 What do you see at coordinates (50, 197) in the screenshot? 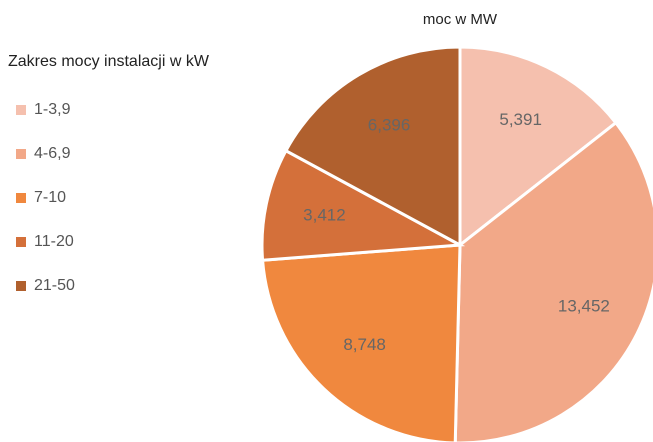
I see `legend-label: 7-10` at bounding box center [50, 197].